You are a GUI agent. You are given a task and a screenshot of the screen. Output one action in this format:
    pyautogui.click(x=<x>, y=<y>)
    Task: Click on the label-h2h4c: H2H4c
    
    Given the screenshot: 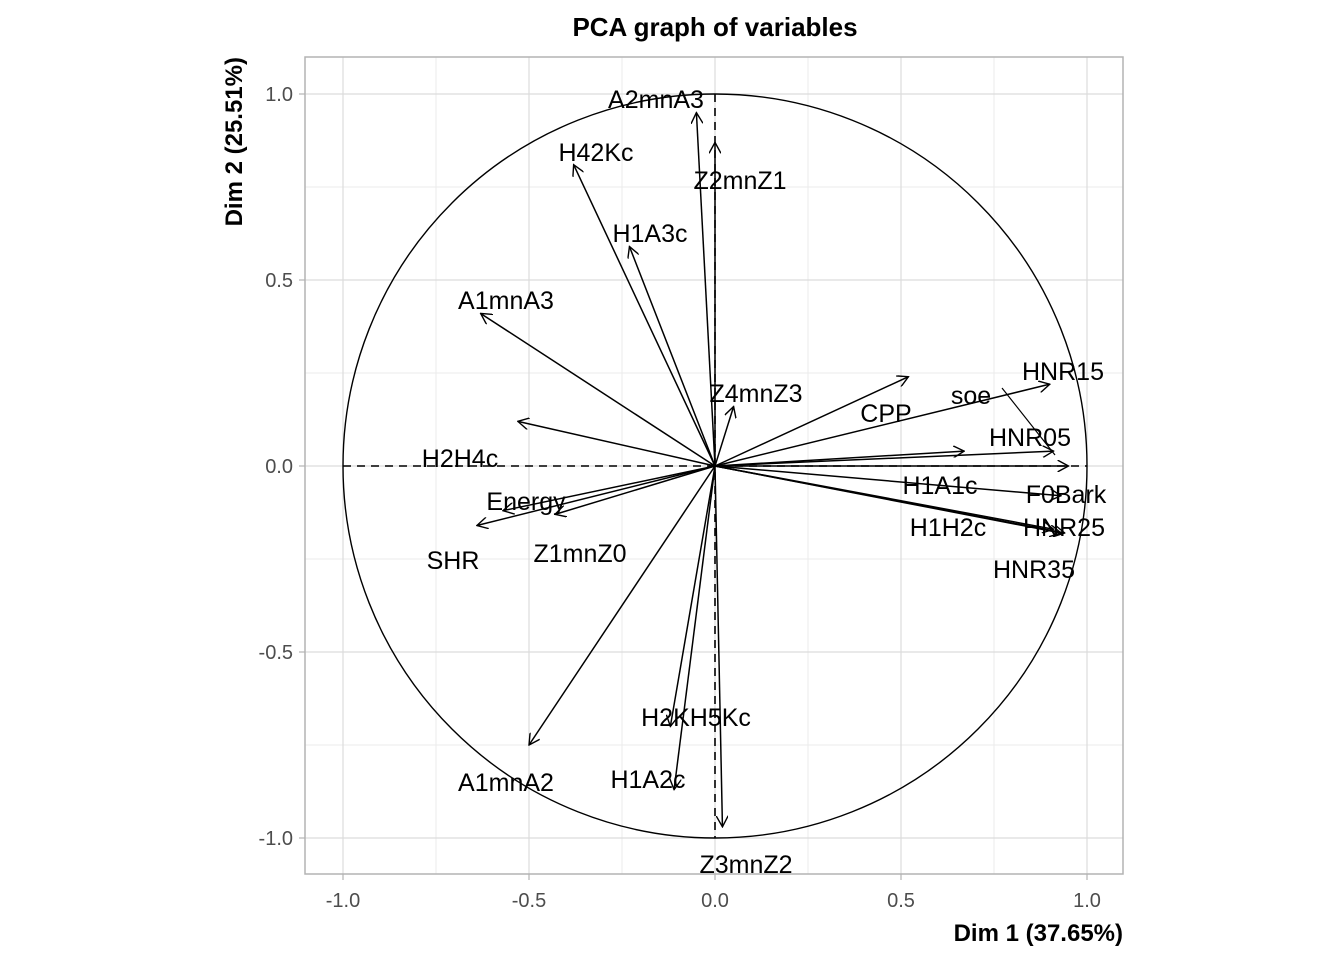 What is the action you would take?
    pyautogui.click(x=460, y=459)
    